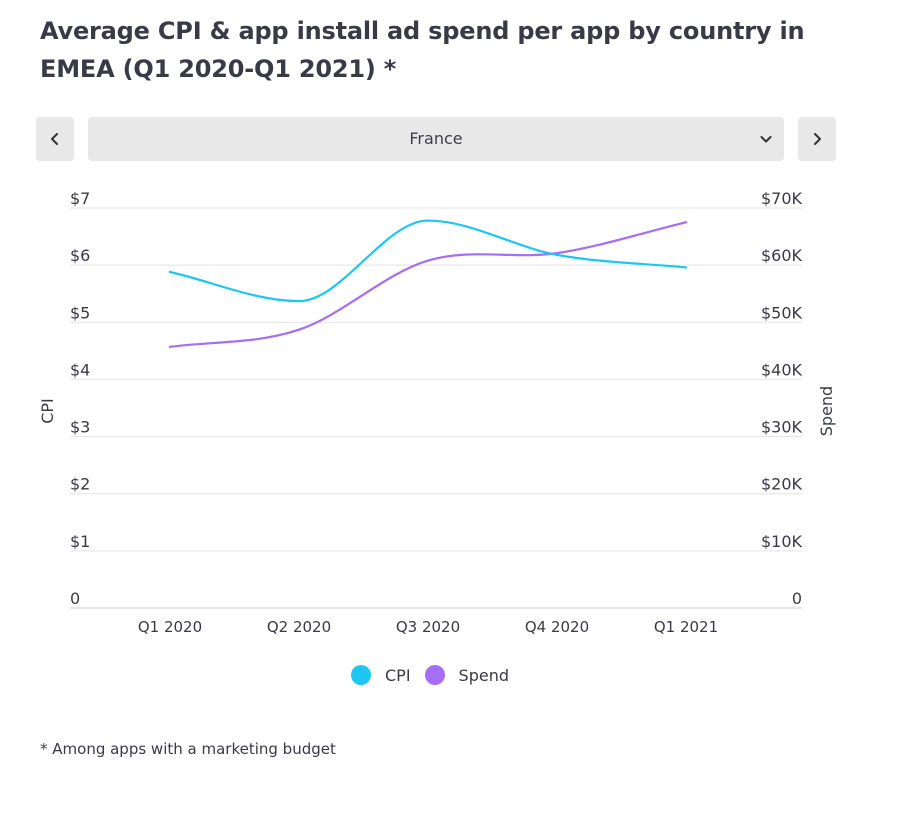  What do you see at coordinates (398, 675) in the screenshot?
I see `legend-label-cpi: CPI` at bounding box center [398, 675].